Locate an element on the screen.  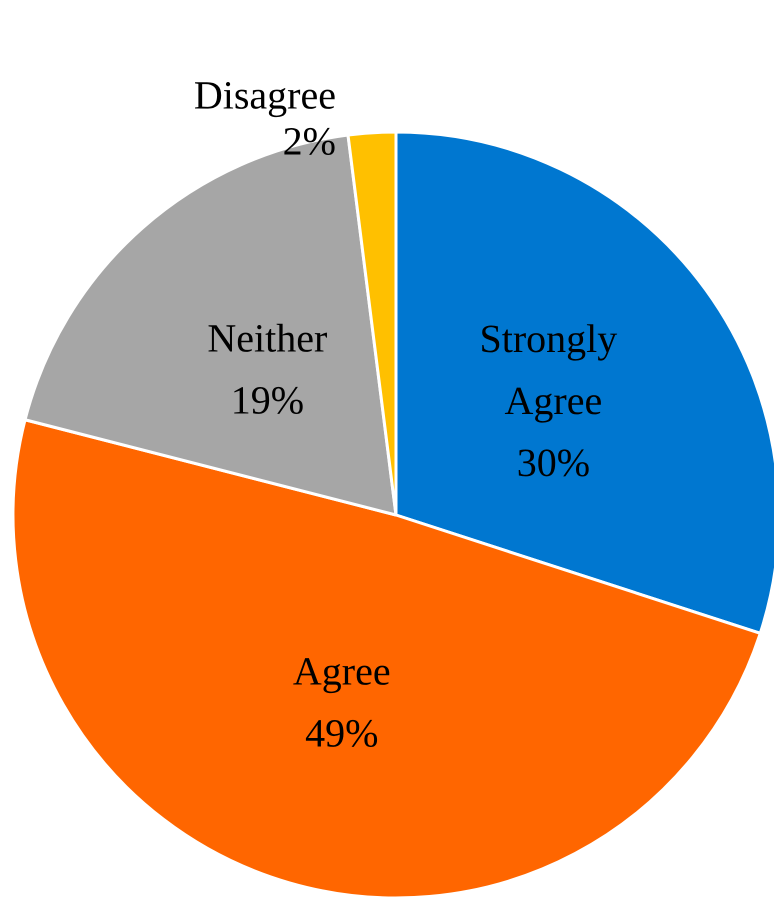
slice-label: Disagree is located at coordinates (265, 95).